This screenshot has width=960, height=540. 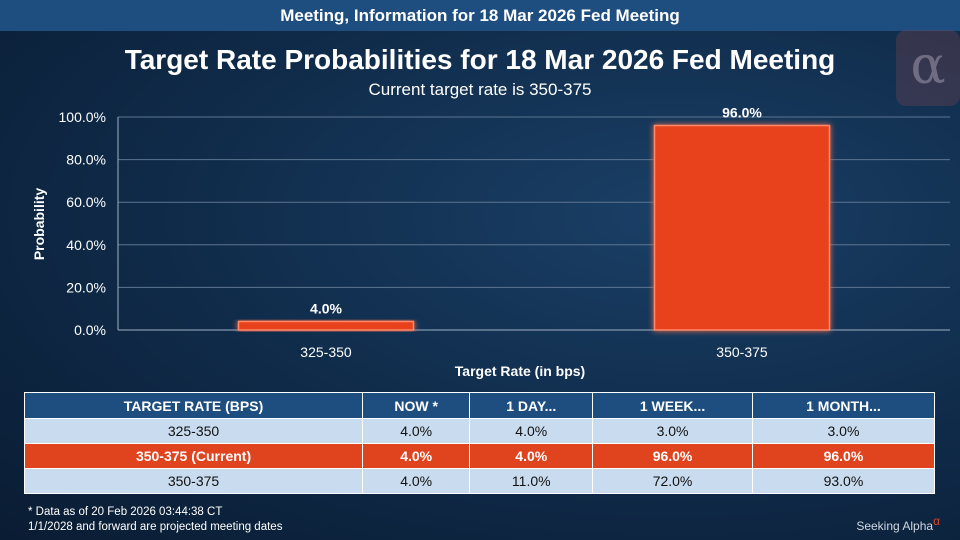 I want to click on x-axis-label: Target Rate (in bps), so click(x=520, y=371).